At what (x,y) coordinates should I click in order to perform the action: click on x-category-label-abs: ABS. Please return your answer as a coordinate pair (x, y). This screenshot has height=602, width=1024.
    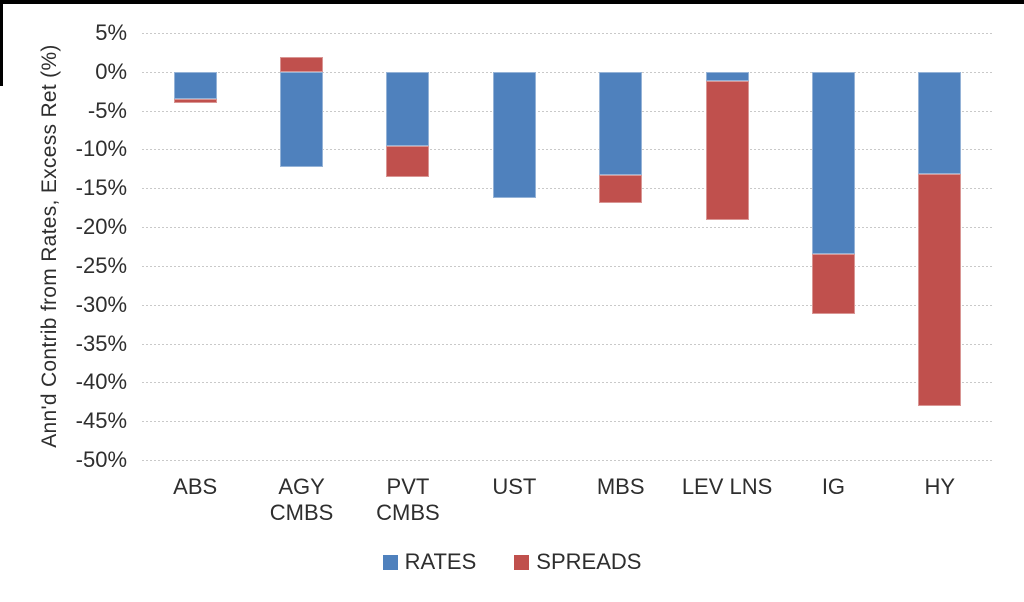
    Looking at the image, I should click on (195, 486).